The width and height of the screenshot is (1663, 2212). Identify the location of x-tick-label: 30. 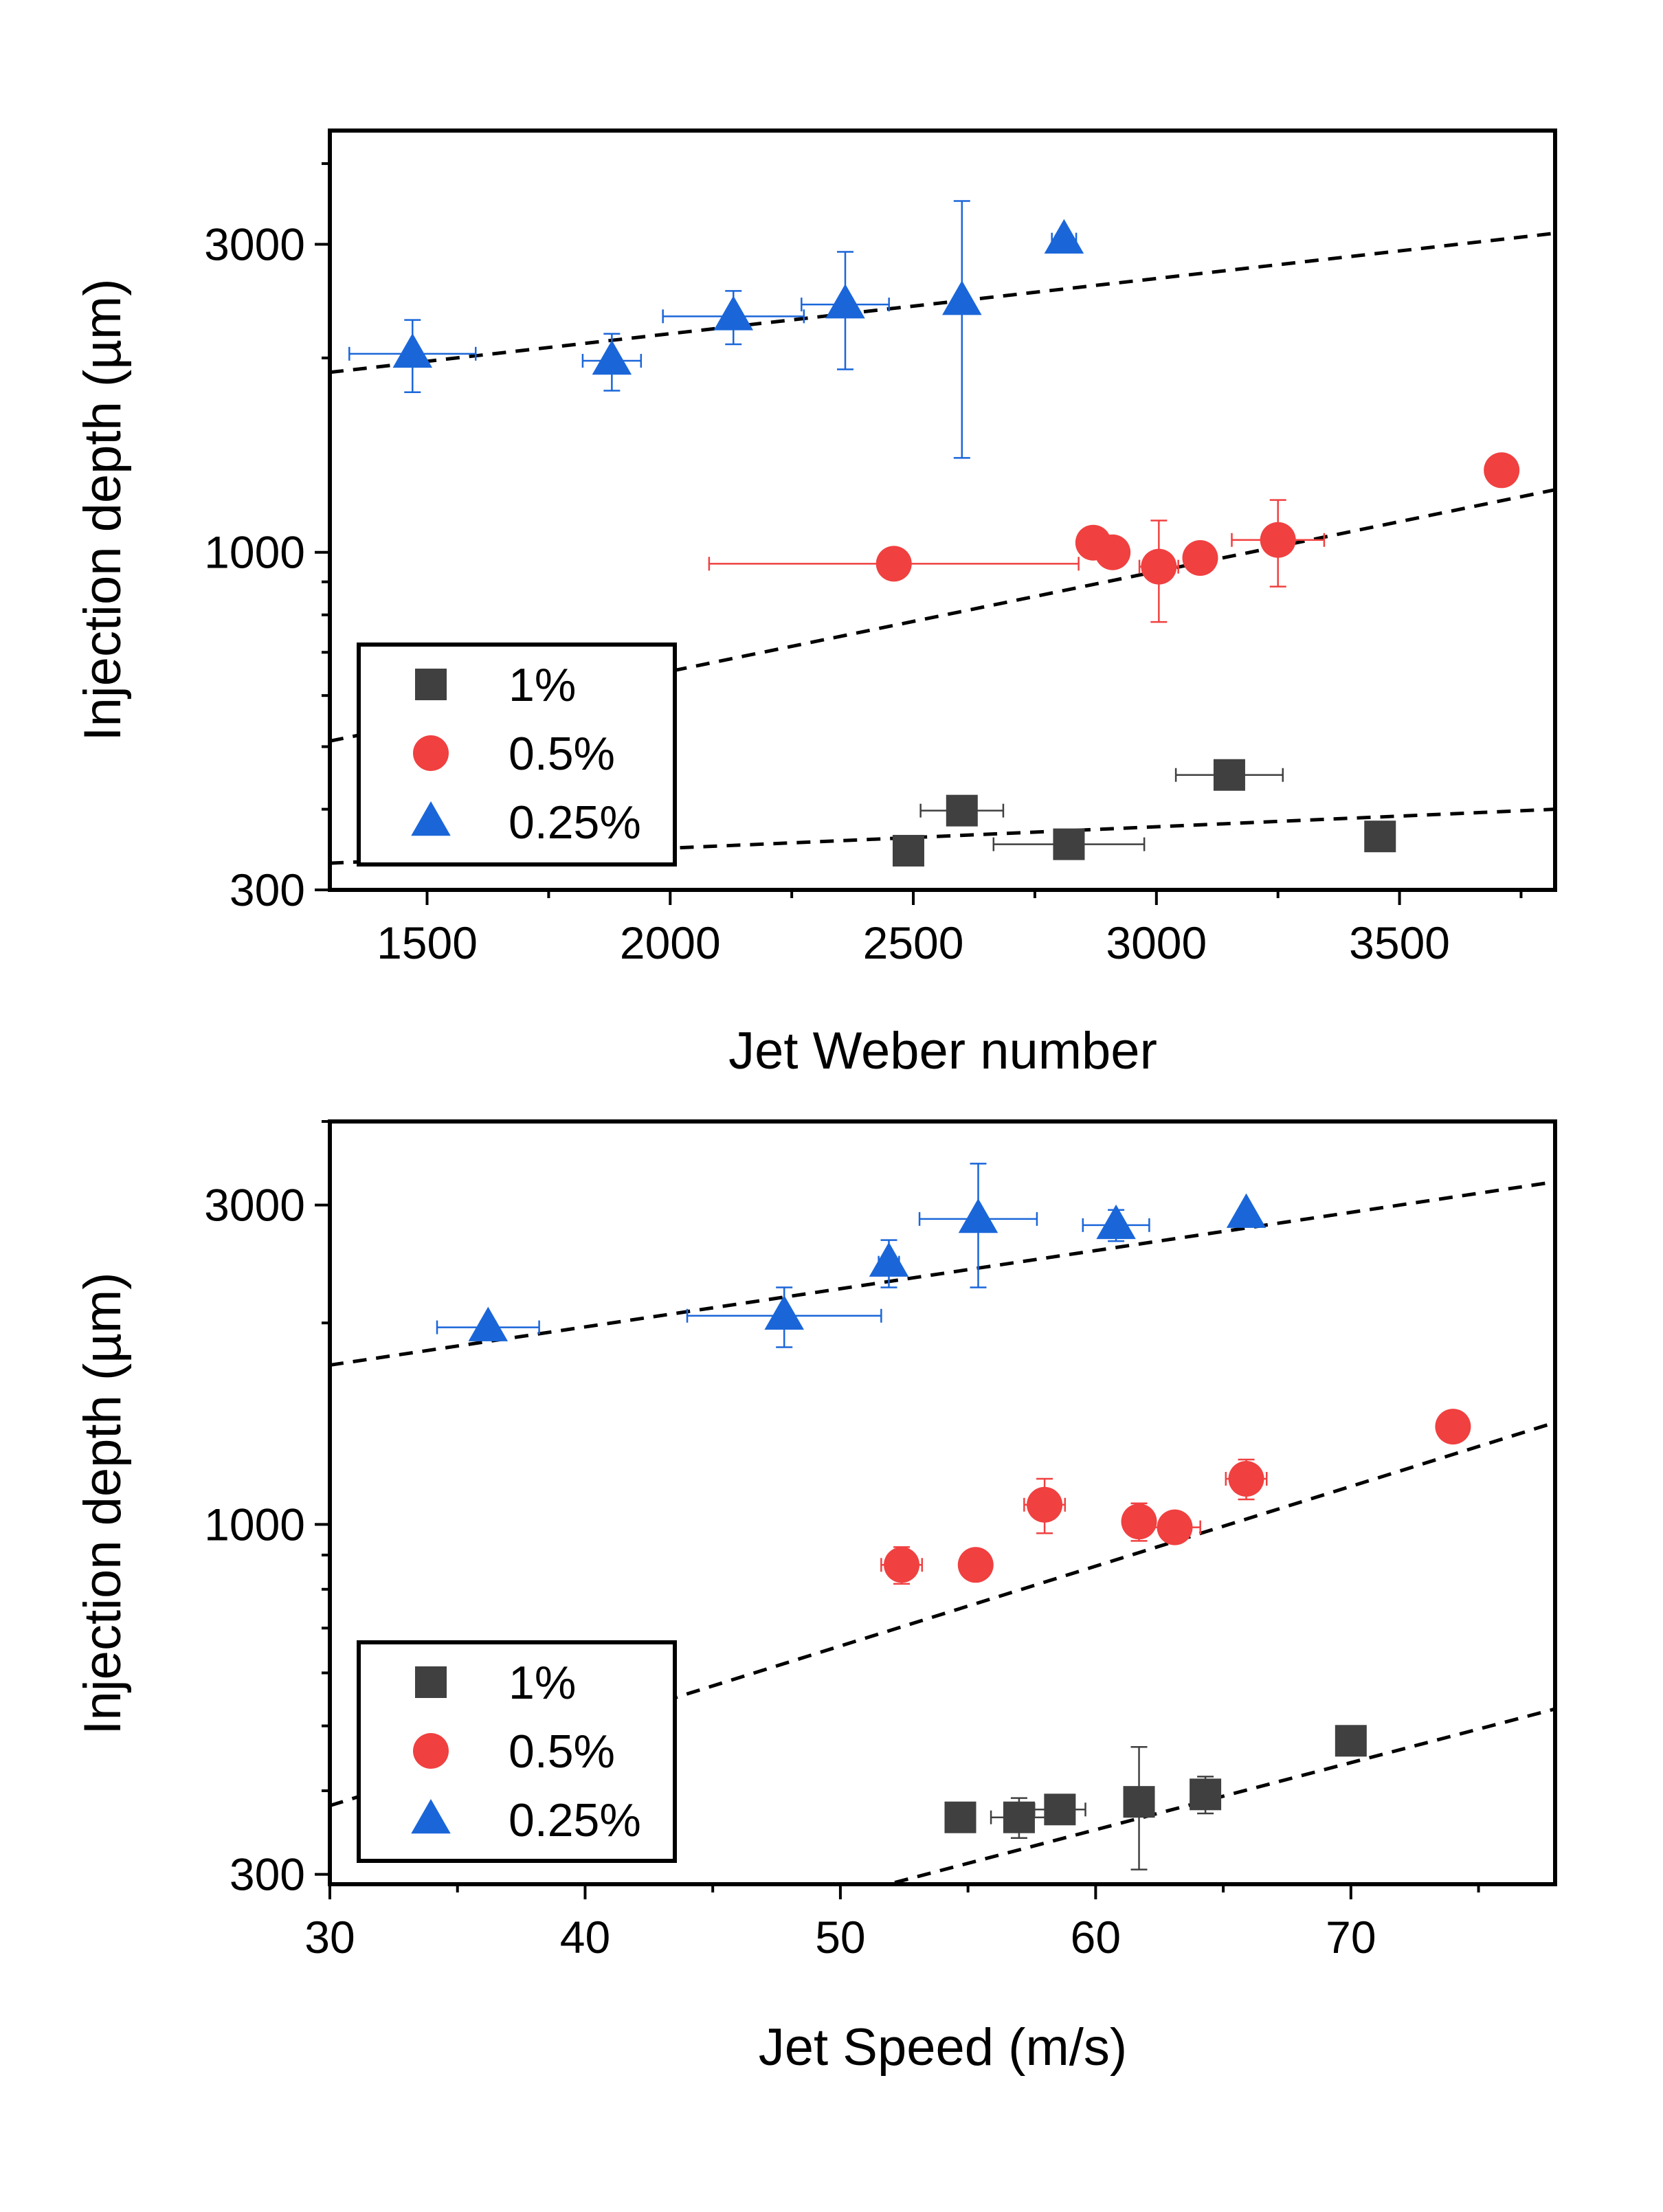
(329, 1937).